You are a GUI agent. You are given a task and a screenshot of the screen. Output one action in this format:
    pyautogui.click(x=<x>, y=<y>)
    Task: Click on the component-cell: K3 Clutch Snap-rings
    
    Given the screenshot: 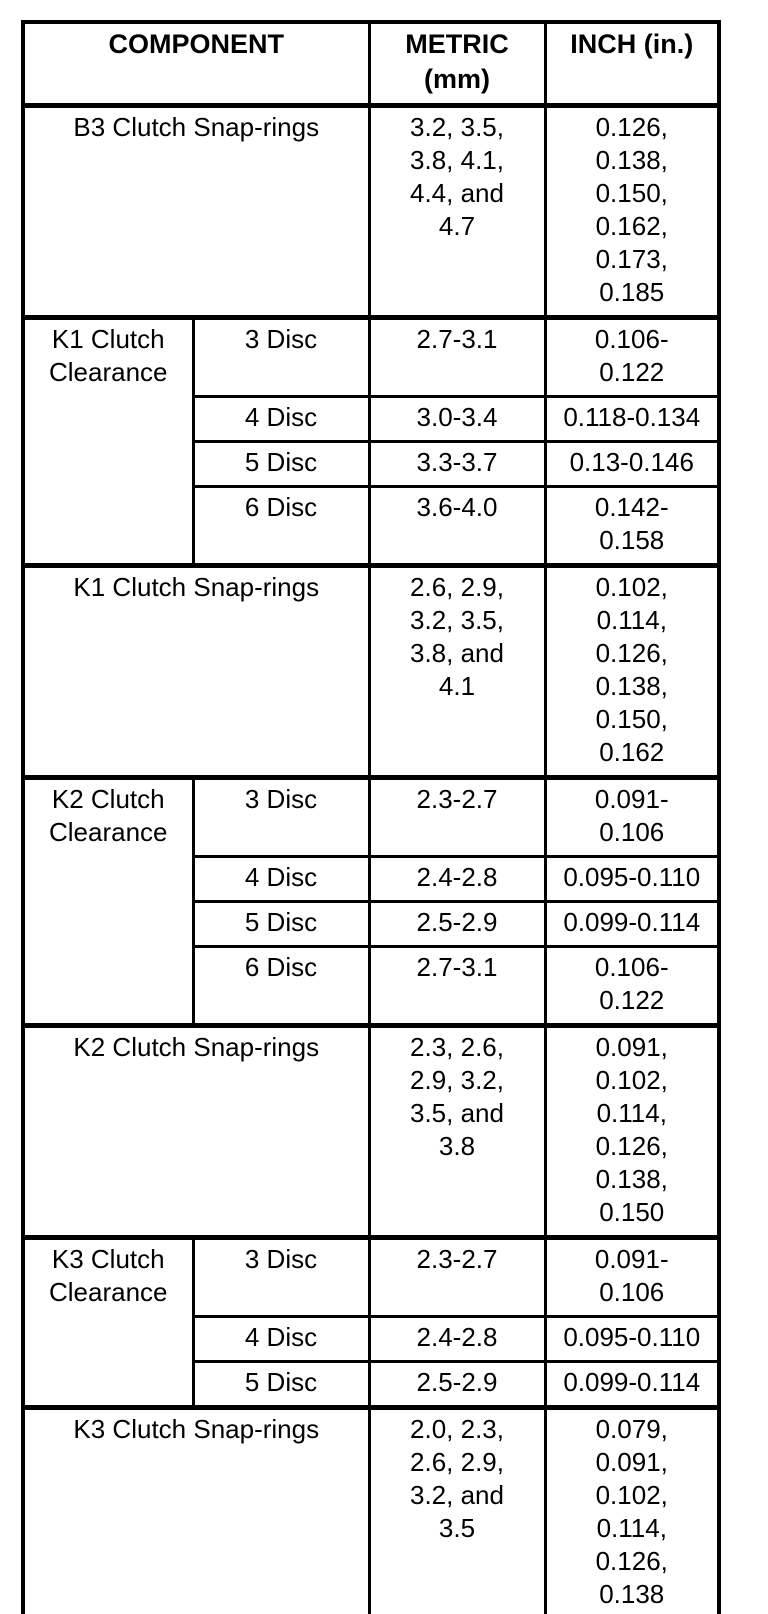 What is the action you would take?
    pyautogui.click(x=196, y=1509)
    